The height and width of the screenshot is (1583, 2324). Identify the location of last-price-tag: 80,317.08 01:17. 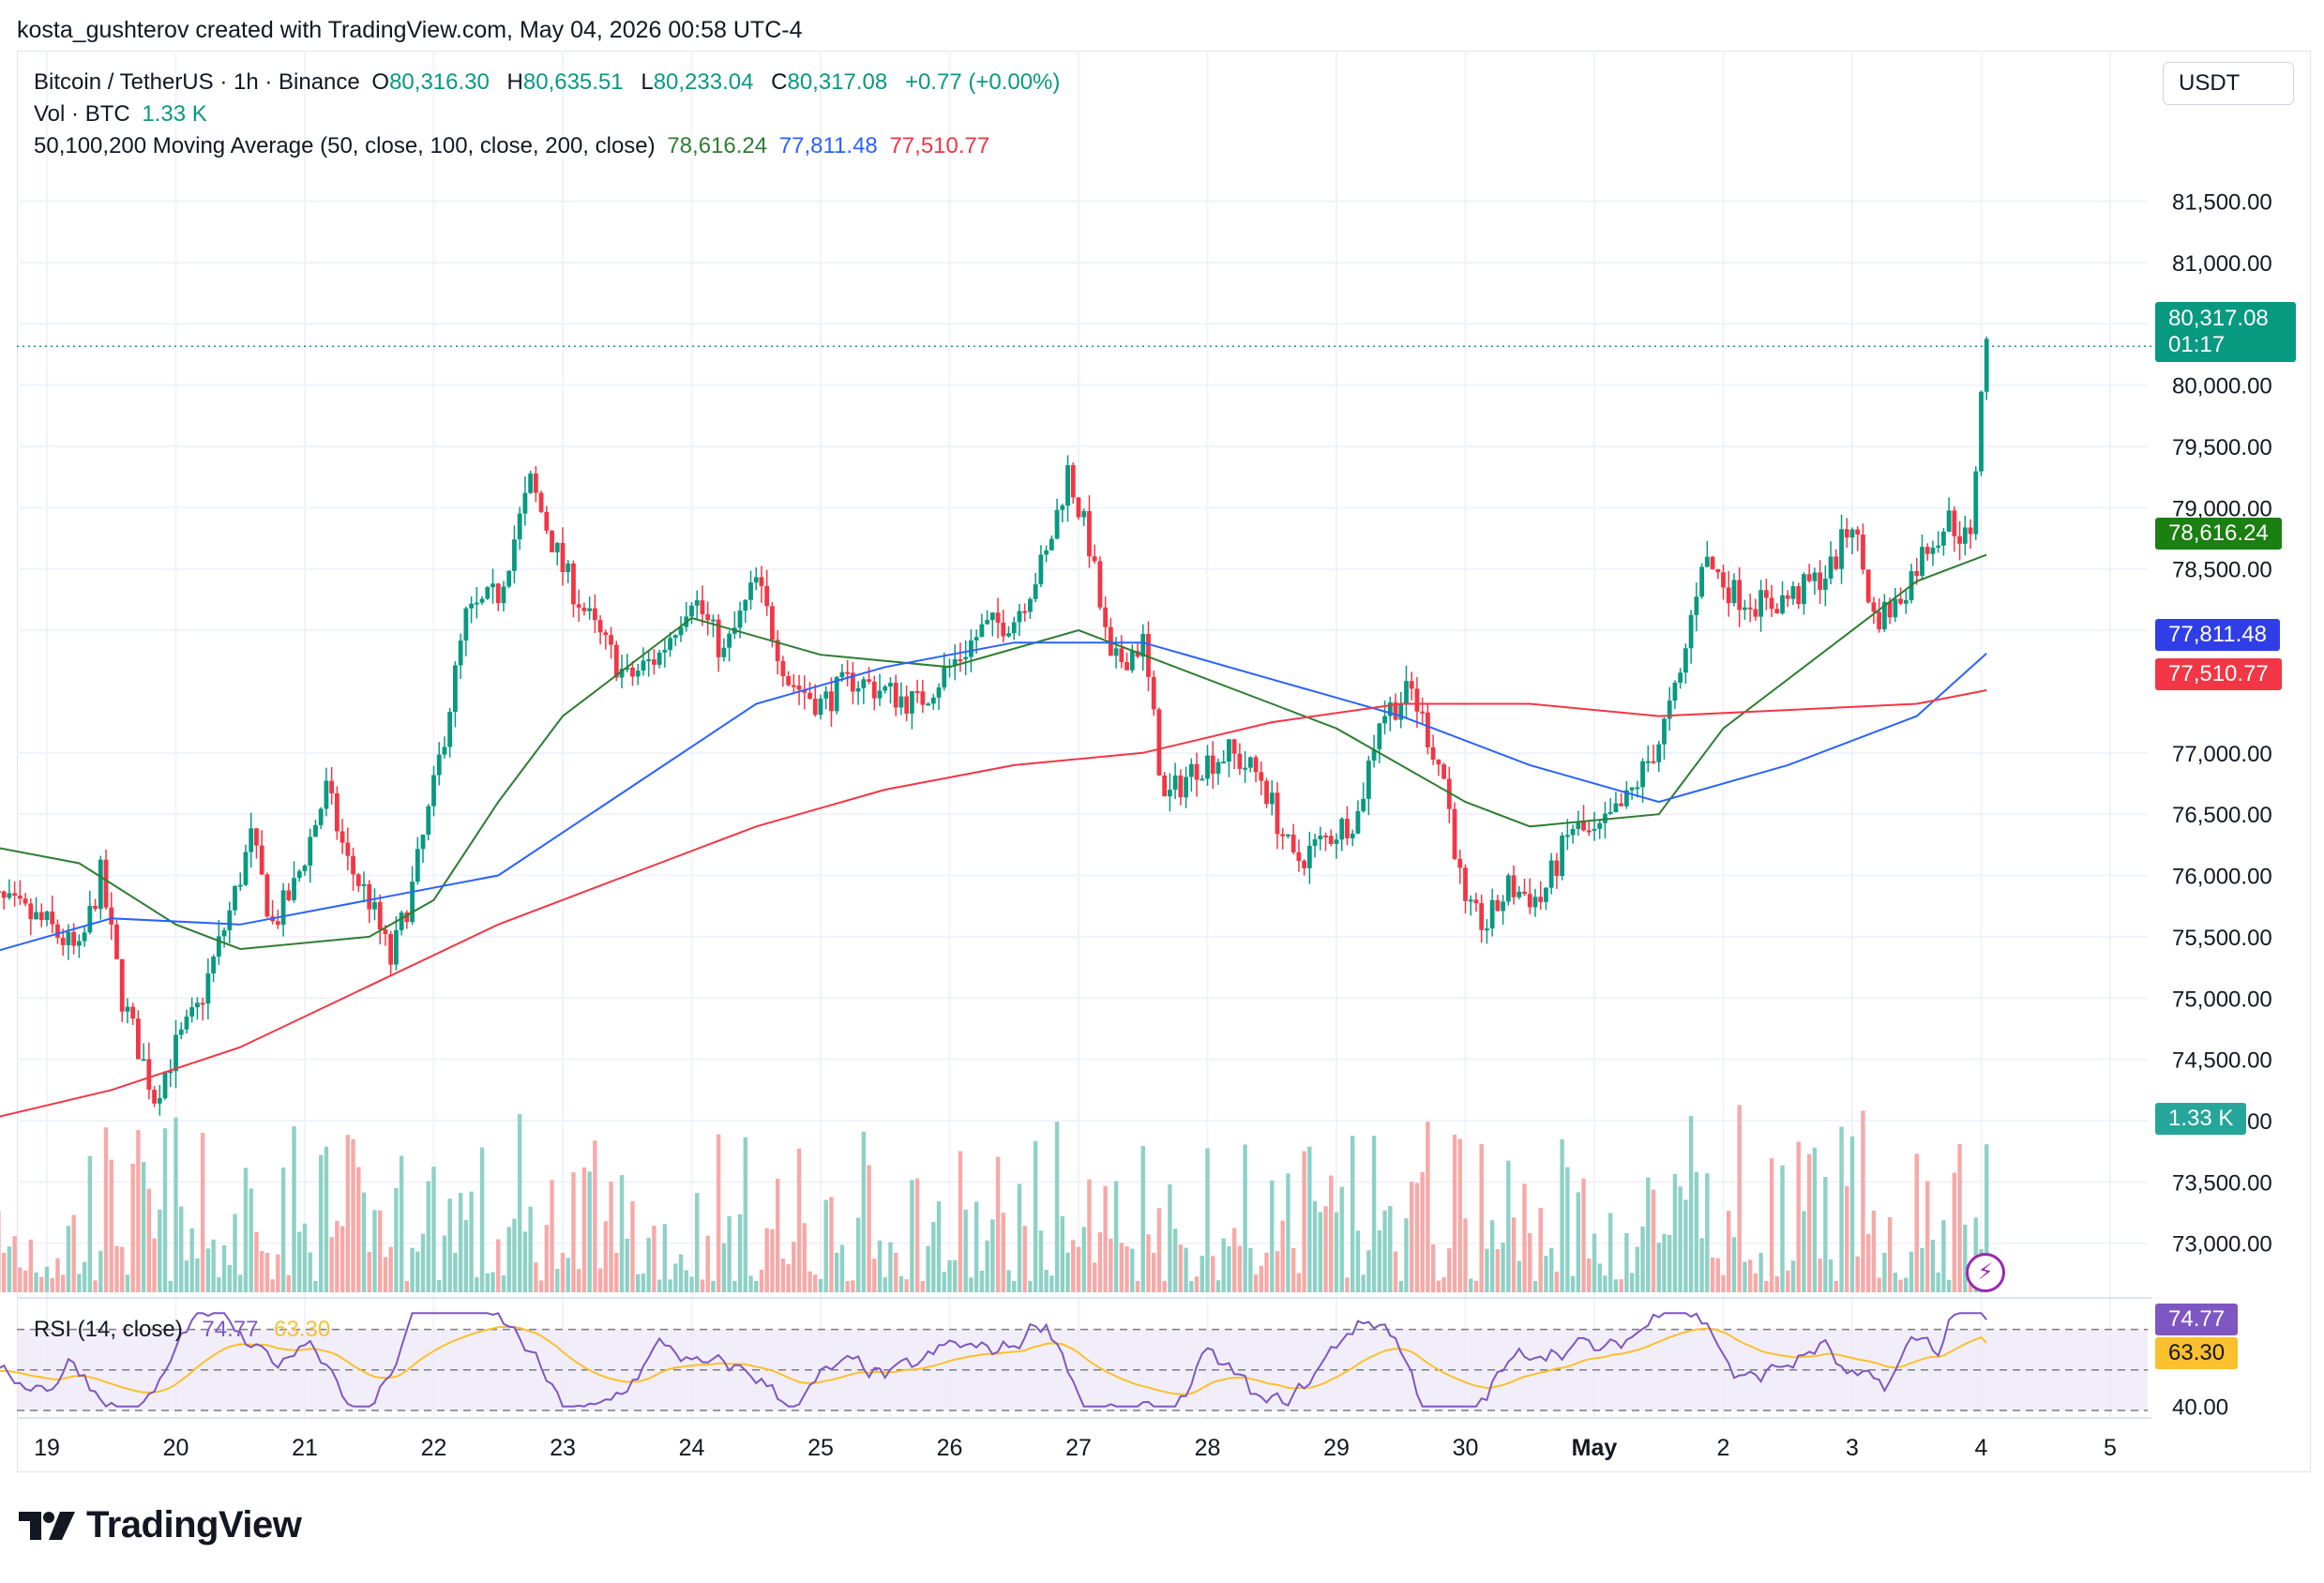
(2225, 332).